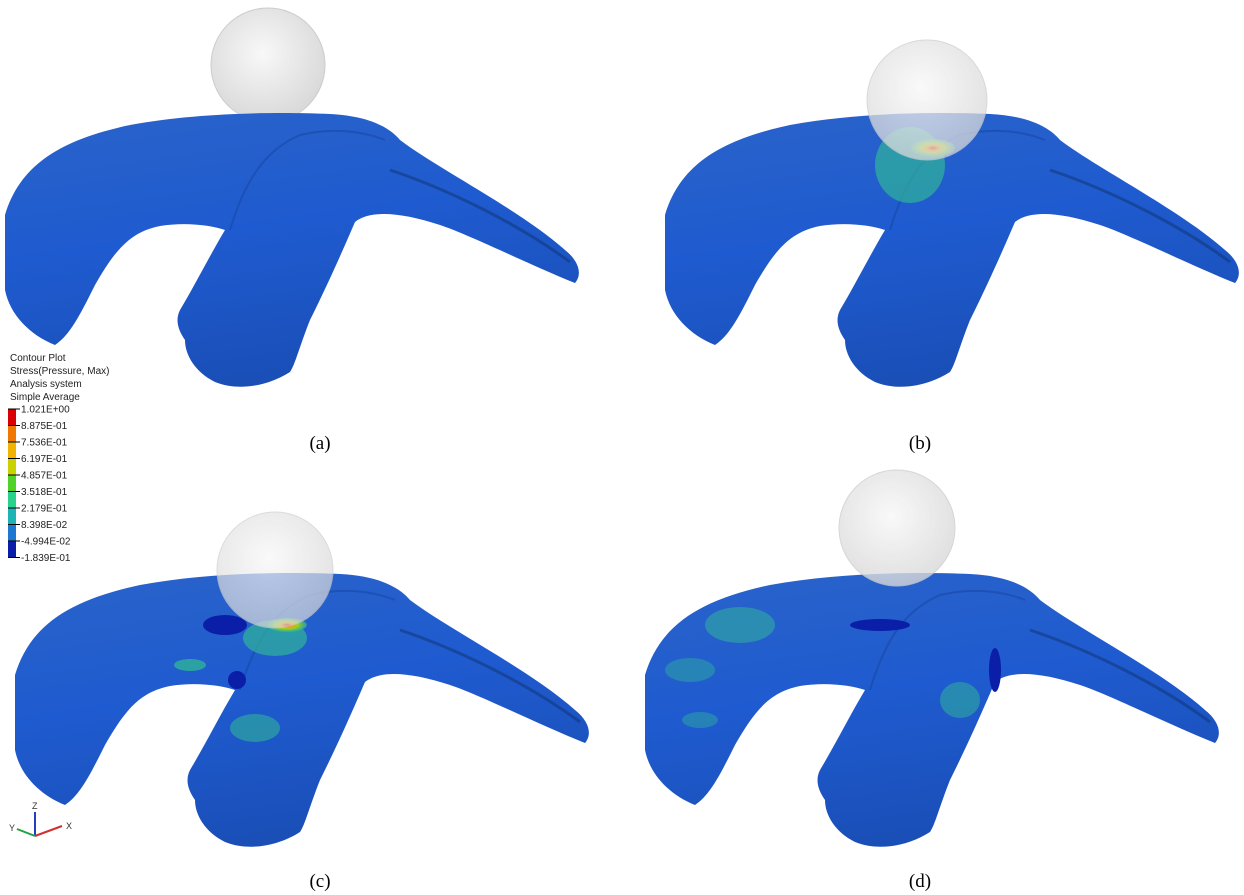 Image resolution: width=1244 pixels, height=895 pixels. What do you see at coordinates (319, 881) in the screenshot?
I see `panel-label: (c)` at bounding box center [319, 881].